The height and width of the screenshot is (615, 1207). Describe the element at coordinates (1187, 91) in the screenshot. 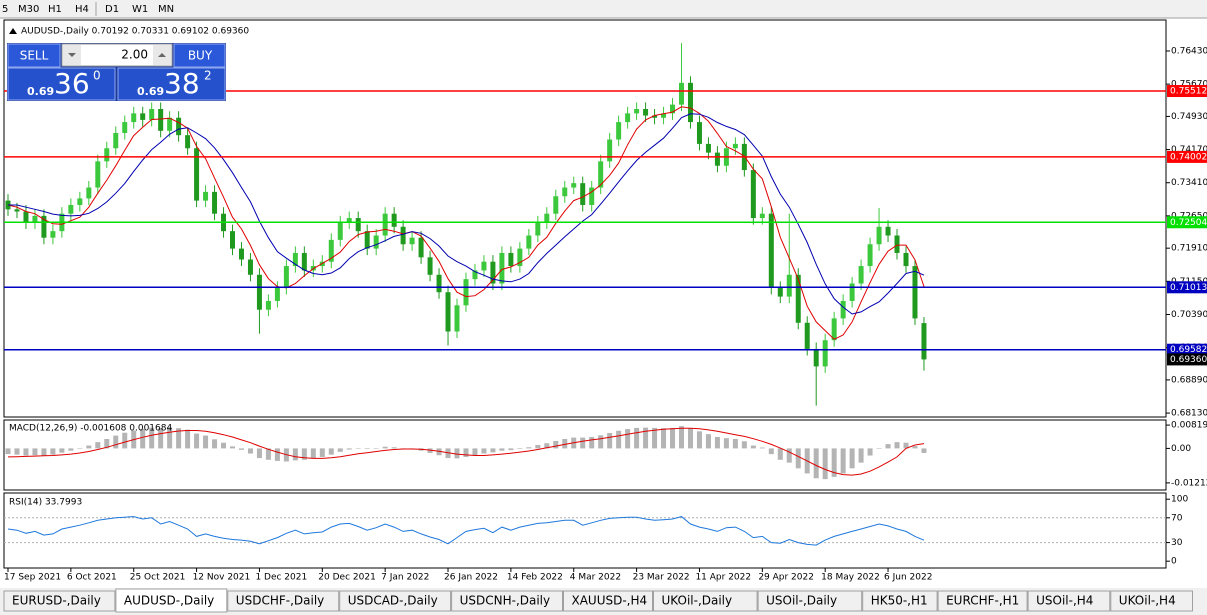

I see `level-label-bg` at that location.